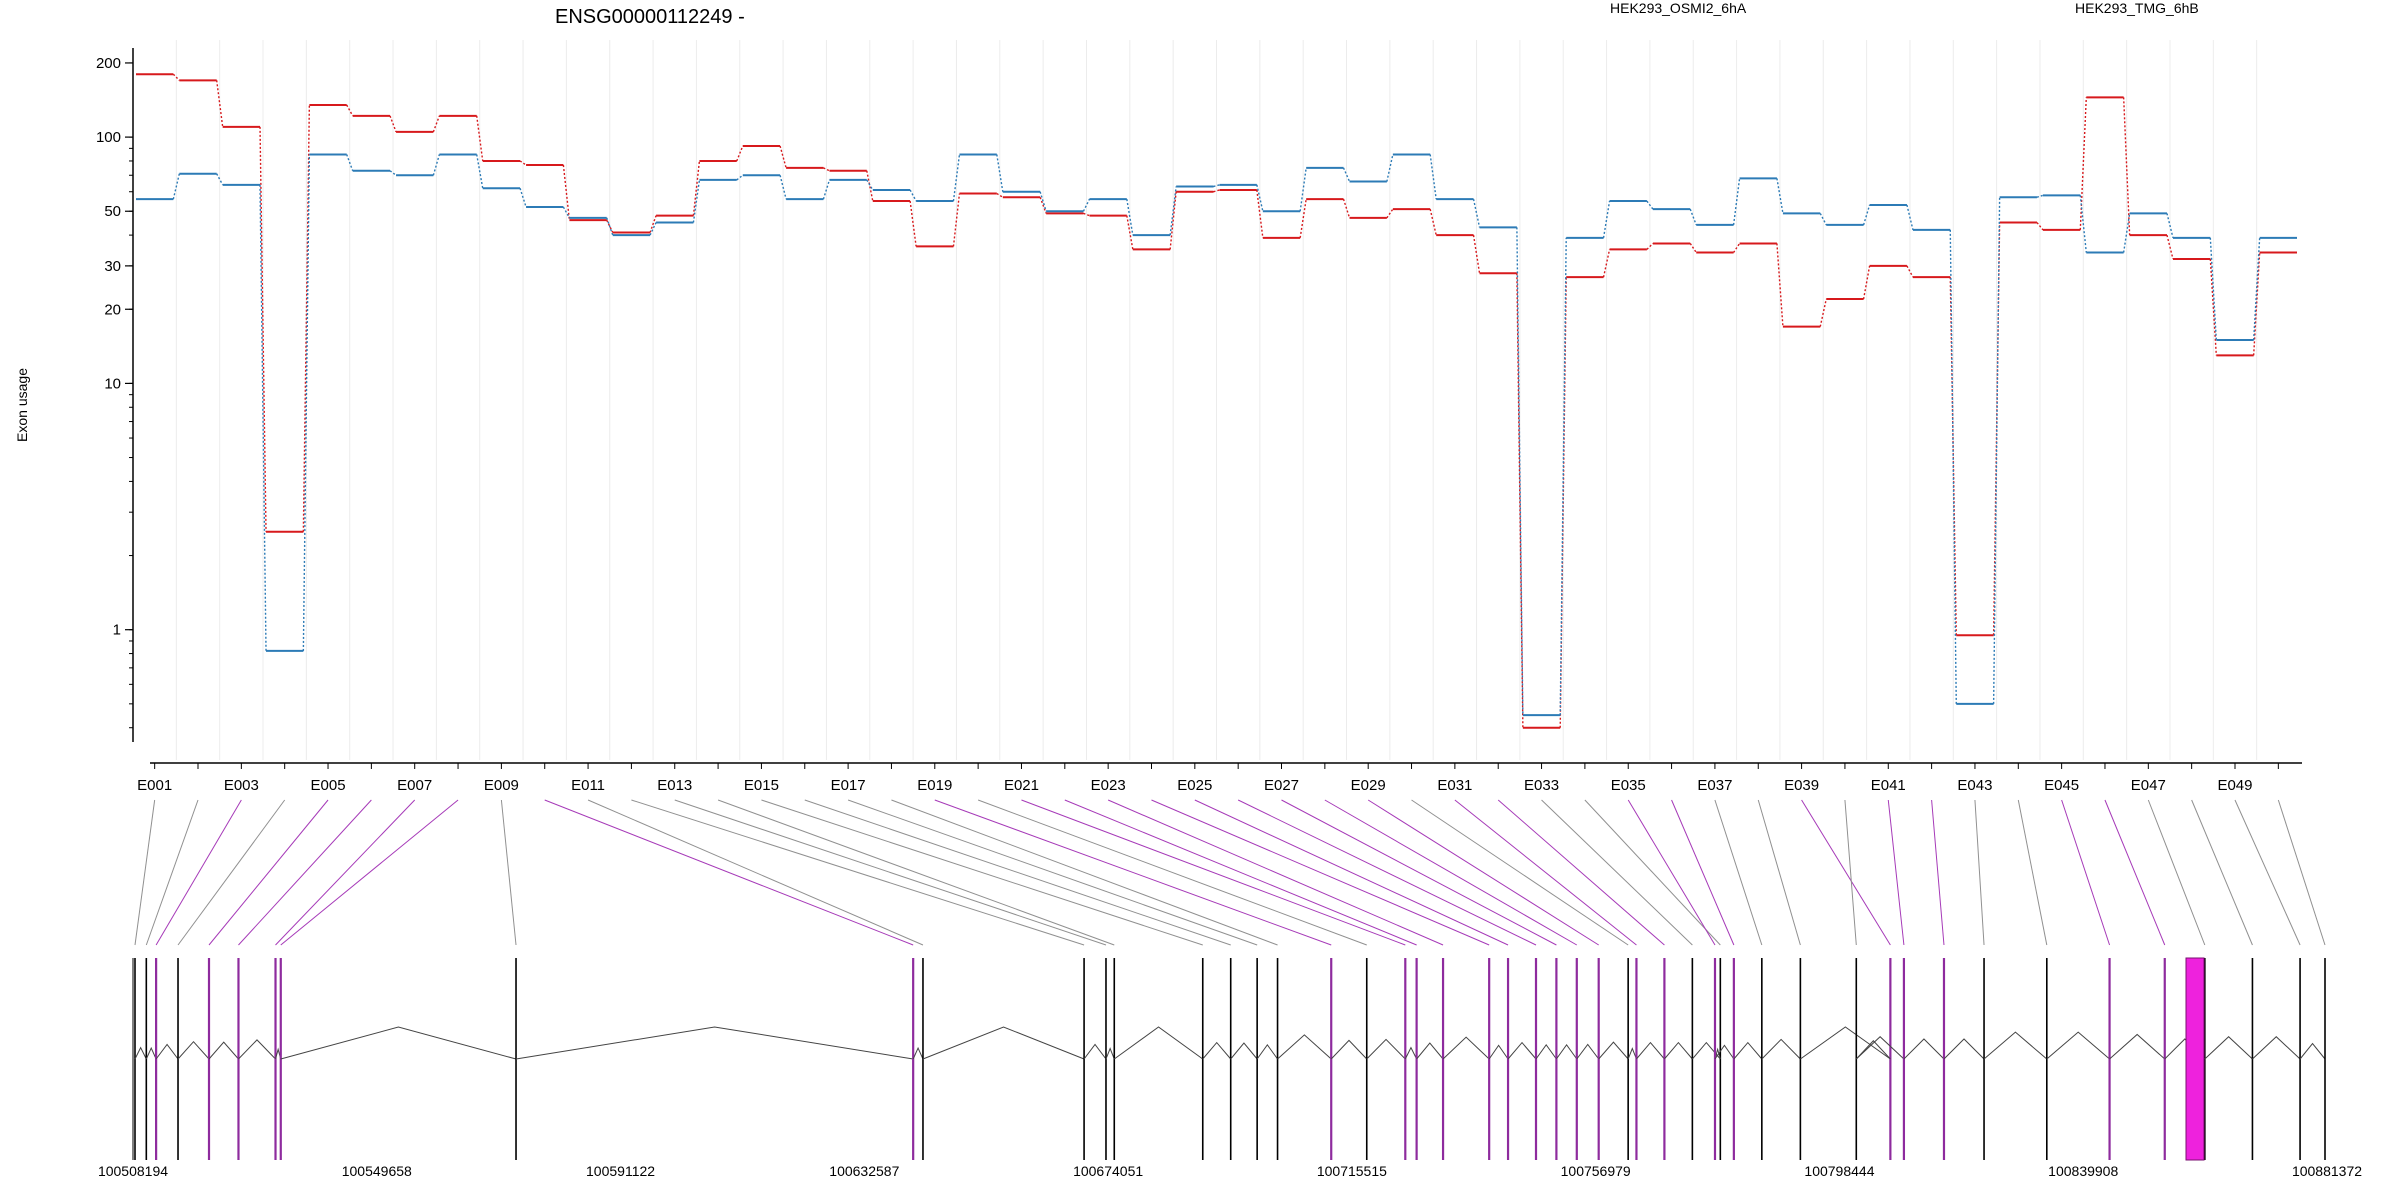 This screenshot has width=2400, height=1200. I want to click on exon-block-highlight, so click(2195, 1059).